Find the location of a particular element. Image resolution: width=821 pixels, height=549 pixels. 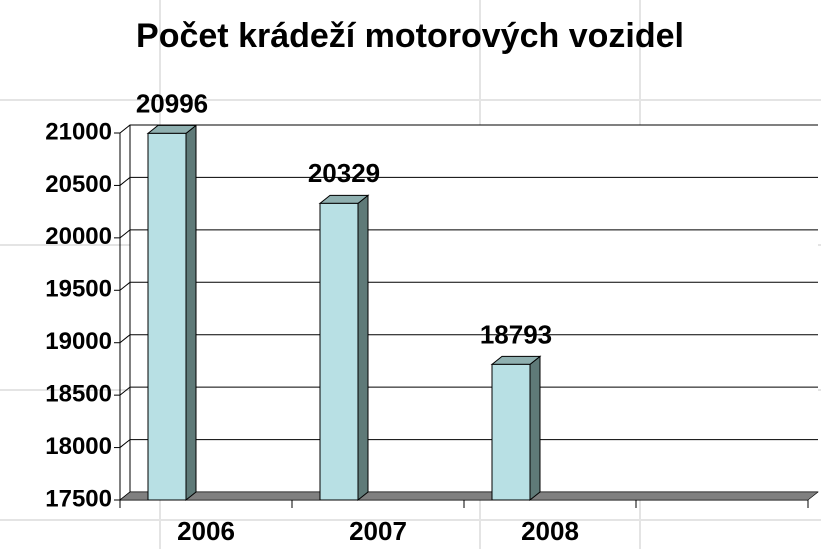

y-tick-label: 18000 is located at coordinates (78, 446).